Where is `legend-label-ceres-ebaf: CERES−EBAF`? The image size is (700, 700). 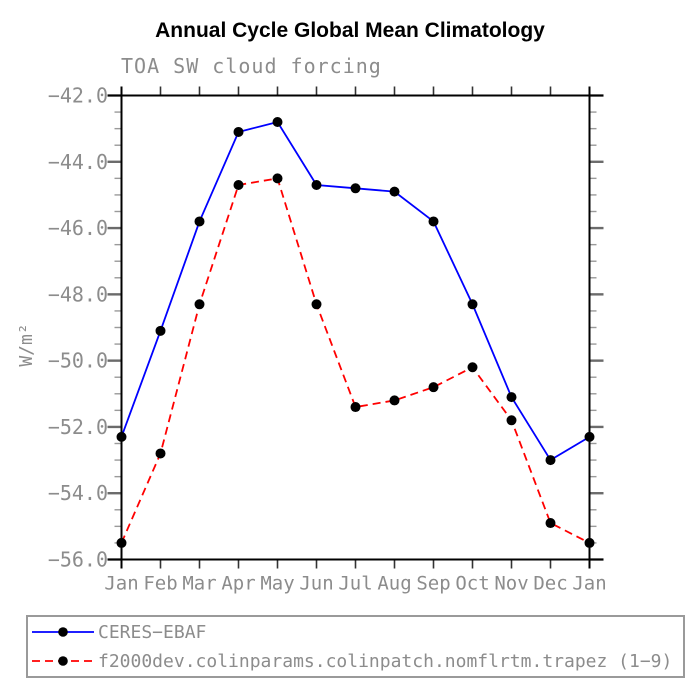
legend-label-ceres-ebaf: CERES−EBAF is located at coordinates (152, 632).